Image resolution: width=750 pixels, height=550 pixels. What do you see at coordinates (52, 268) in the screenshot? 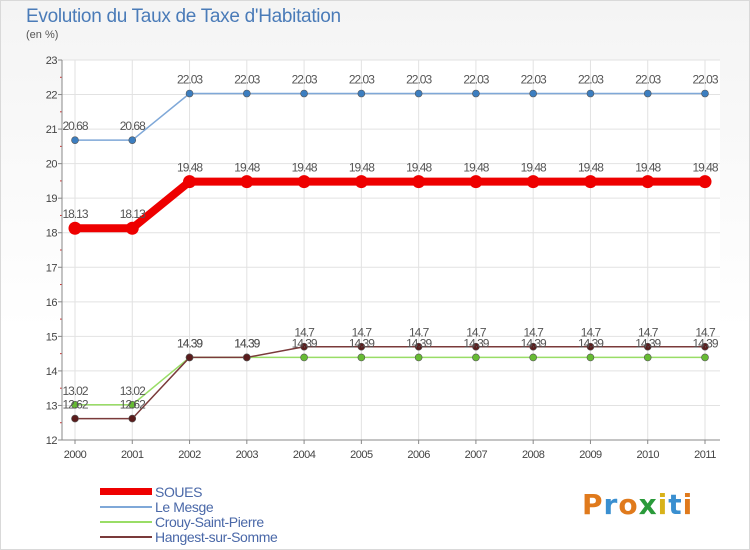
I see `y-tick-label: 17` at bounding box center [52, 268].